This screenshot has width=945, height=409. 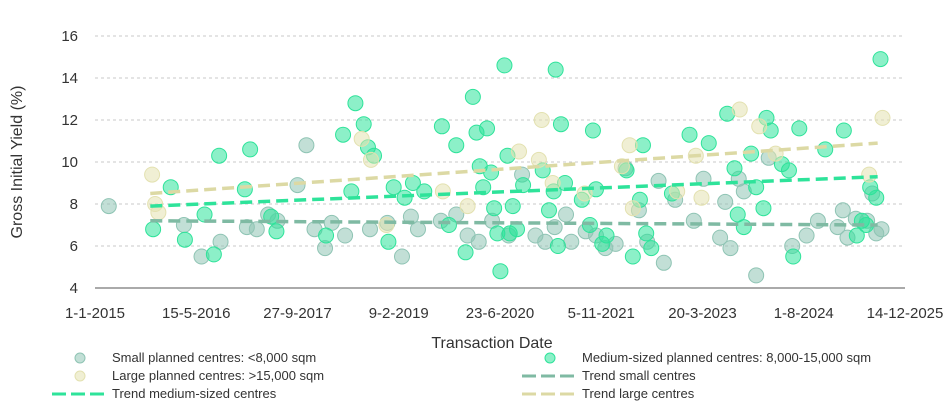 I want to click on legend-item: Trend large centres, so click(x=608, y=393).